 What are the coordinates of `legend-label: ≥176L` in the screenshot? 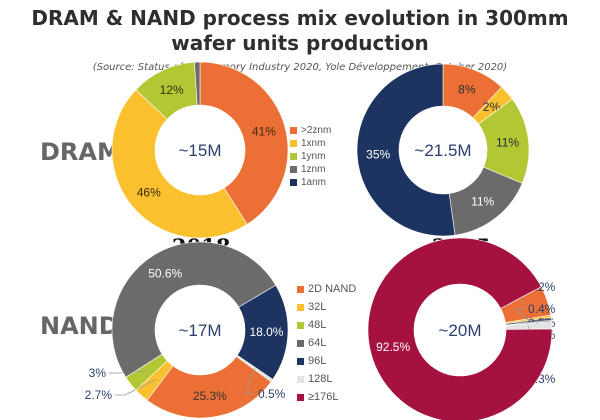 It's located at (323, 397).